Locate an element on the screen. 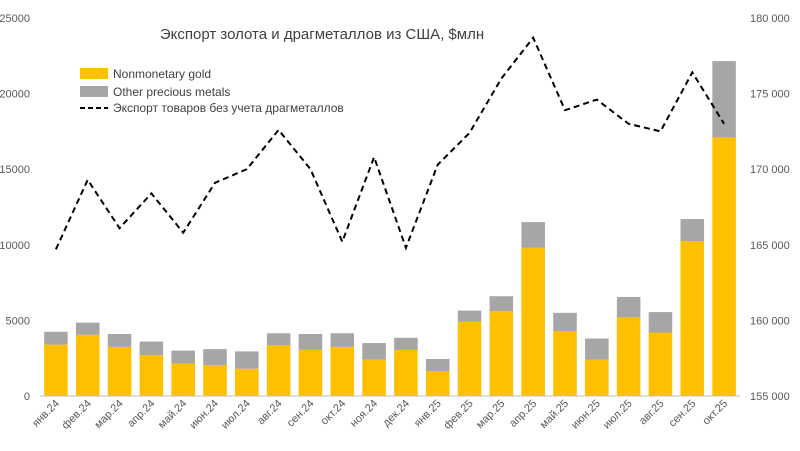 This screenshot has height=451, width=800. x-tick-label: мар.24 is located at coordinates (108, 414).